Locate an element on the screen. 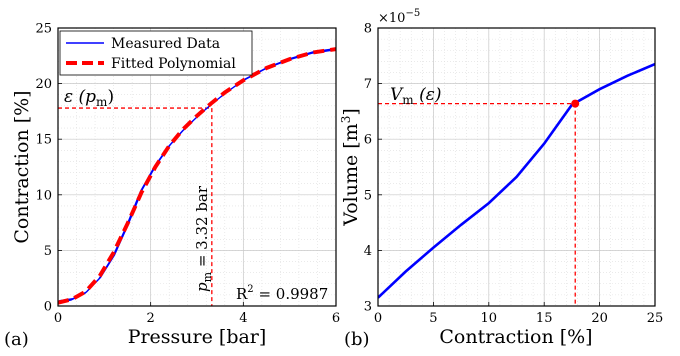 The image size is (680, 356). y-exponent-b: ×10⁻⁵ is located at coordinates (399, 17).